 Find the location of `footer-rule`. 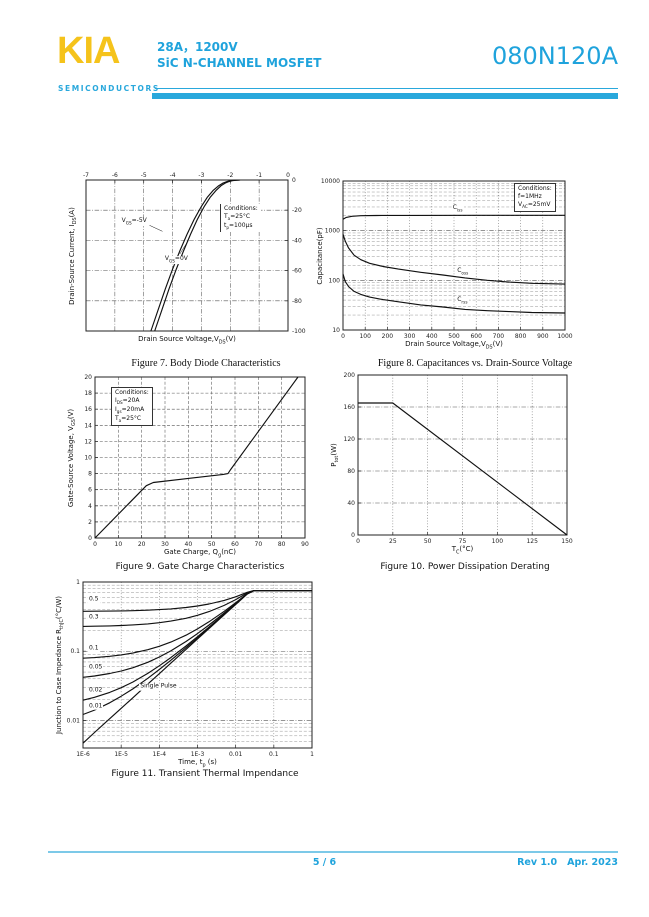

footer-rule is located at coordinates (333, 852).